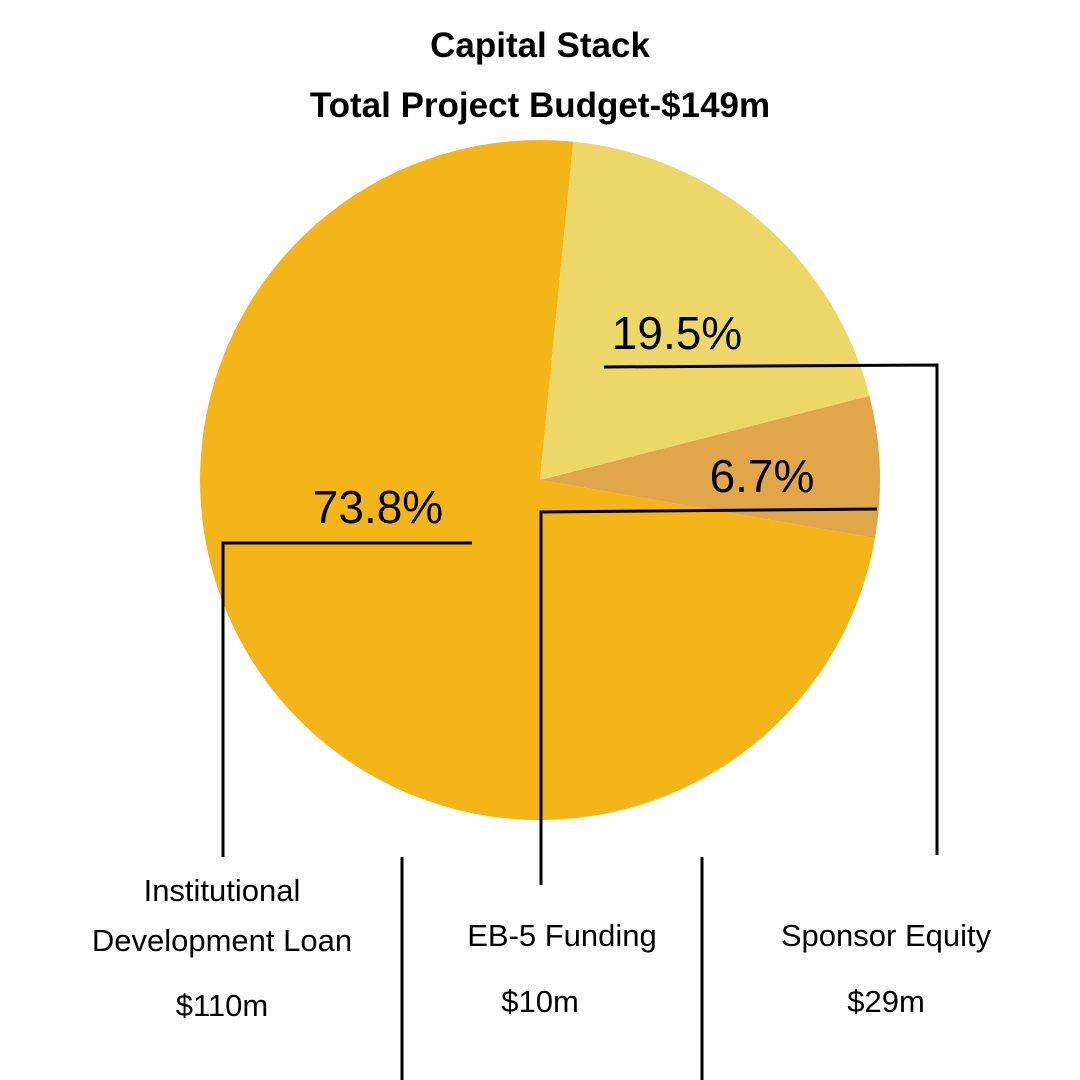  Describe the element at coordinates (540, 45) in the screenshot. I see `chart-title: Capital Stack` at that location.